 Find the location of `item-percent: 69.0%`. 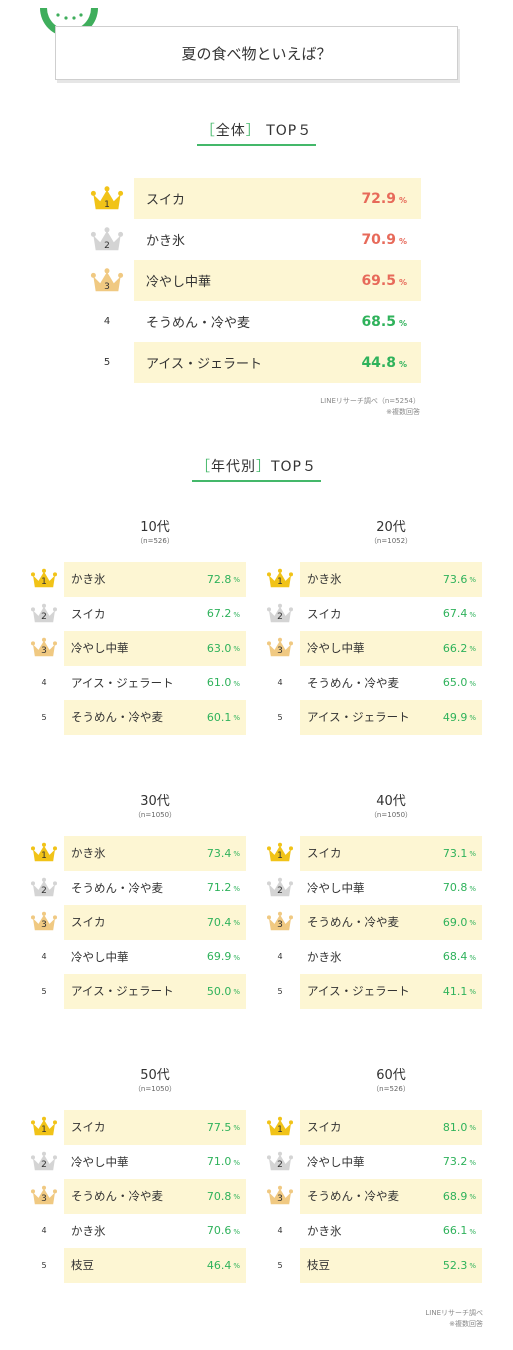

item-percent: 69.0% is located at coordinates (459, 922).